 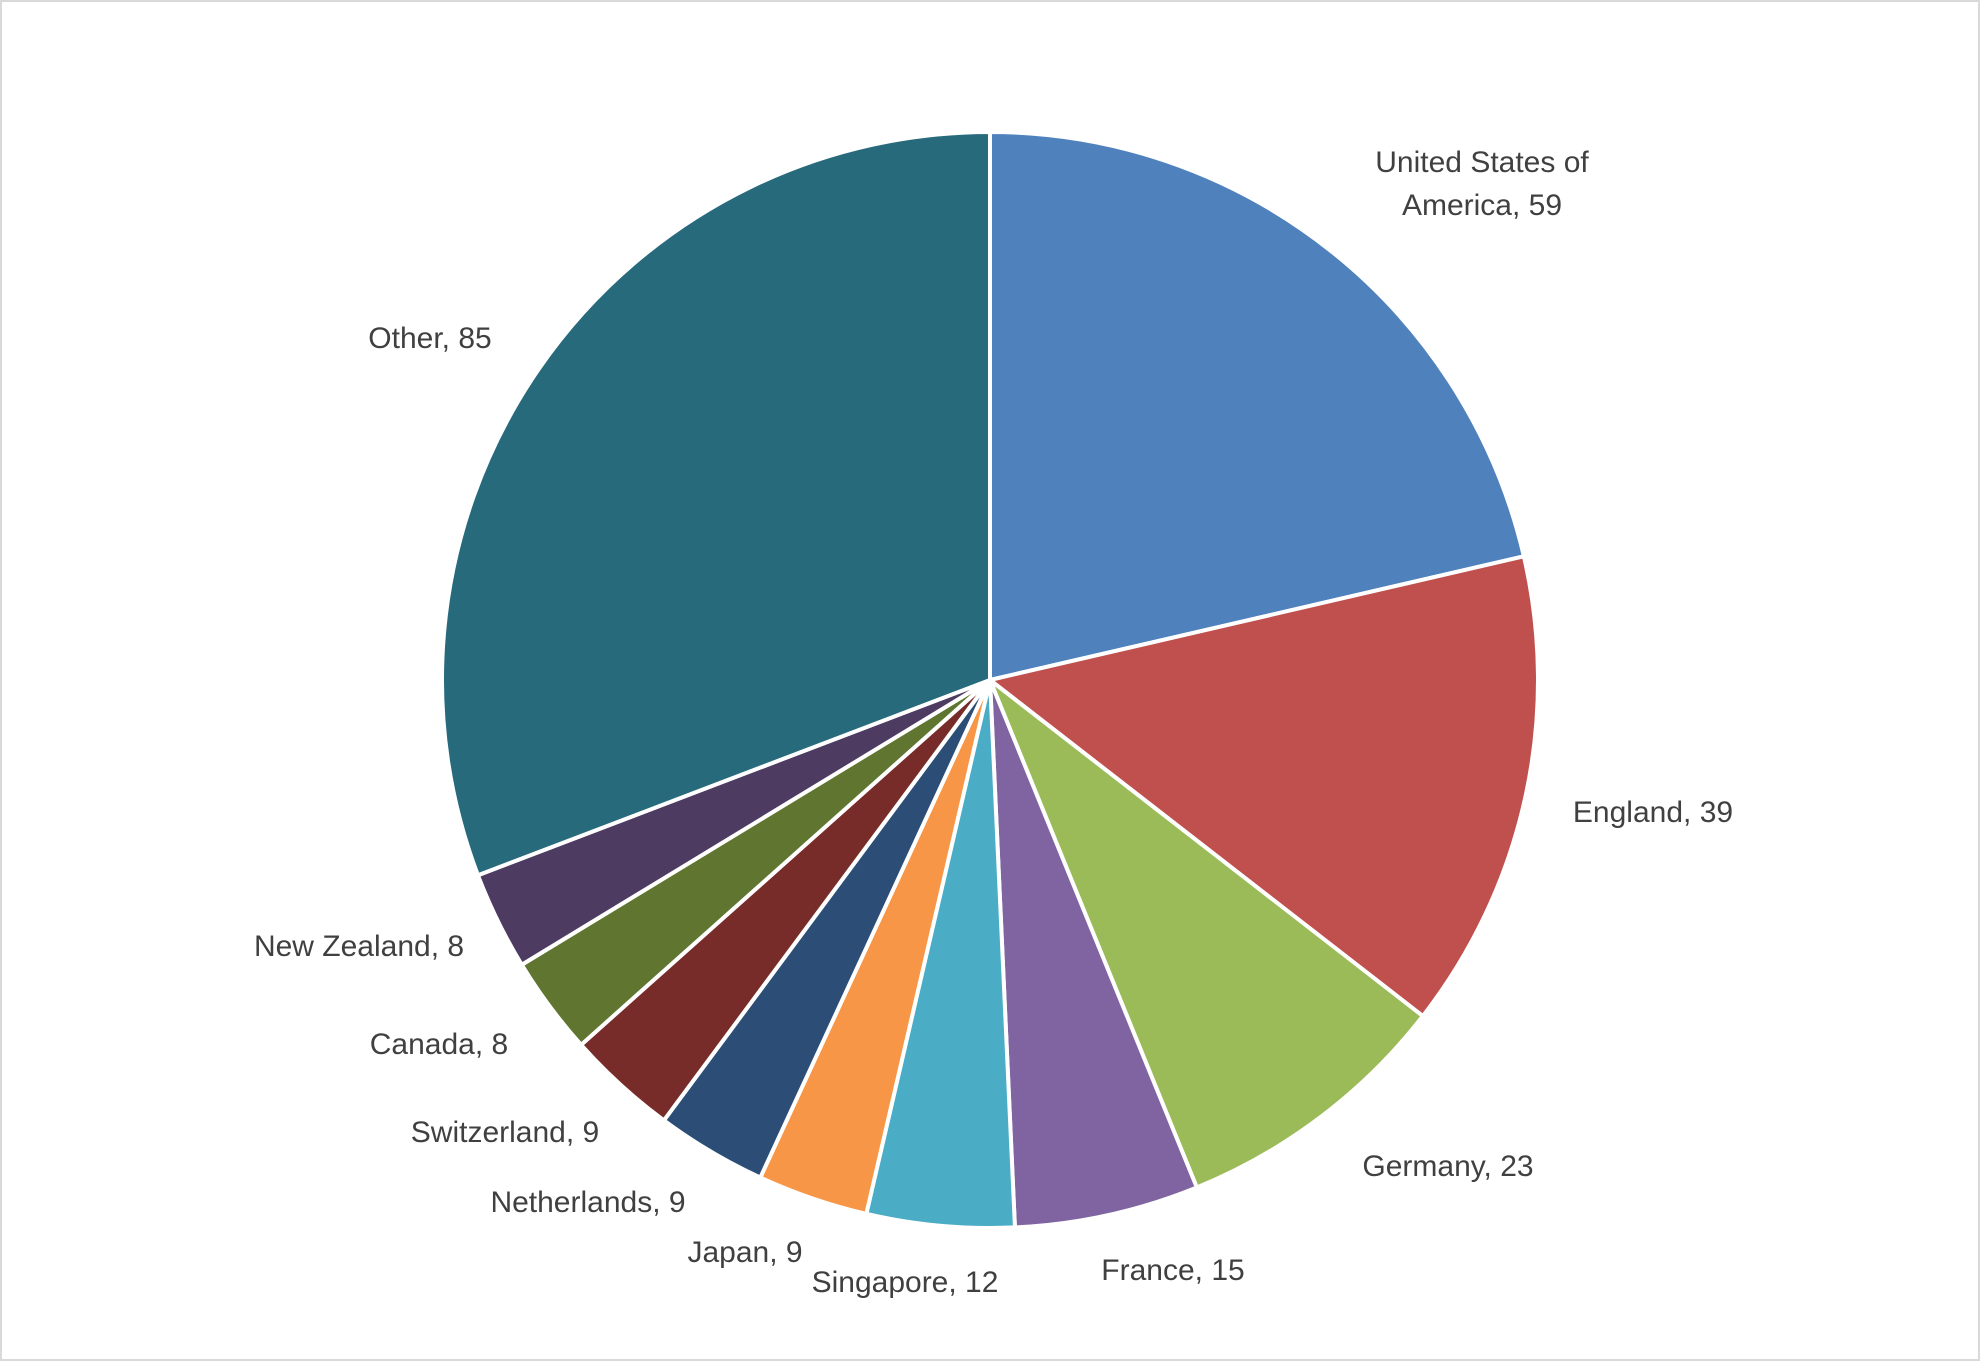 I want to click on pie-slice-germany, so click(x=1206, y=934).